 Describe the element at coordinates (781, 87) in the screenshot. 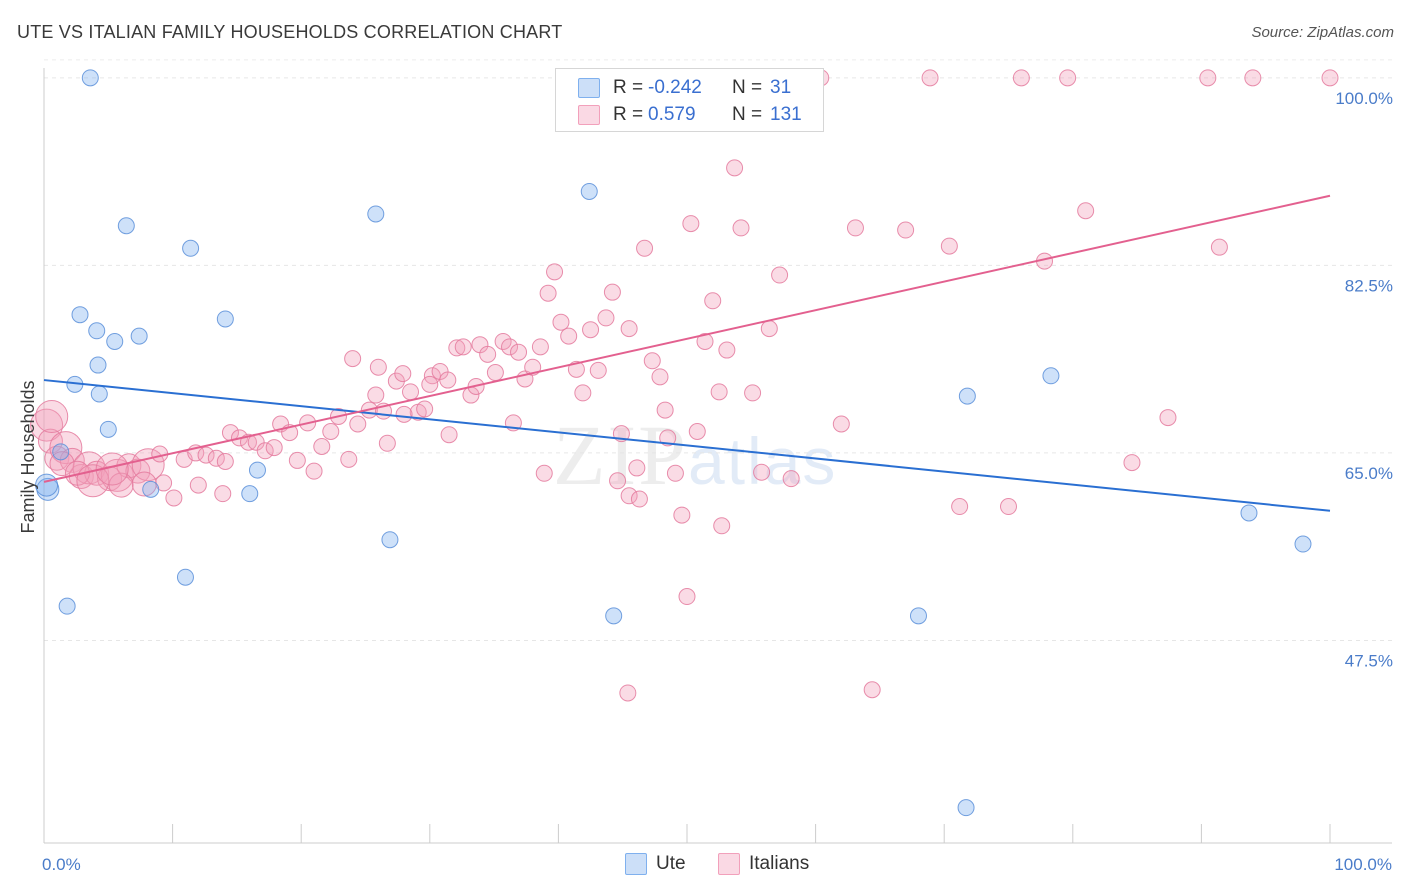

I see `n-value: 31` at that location.